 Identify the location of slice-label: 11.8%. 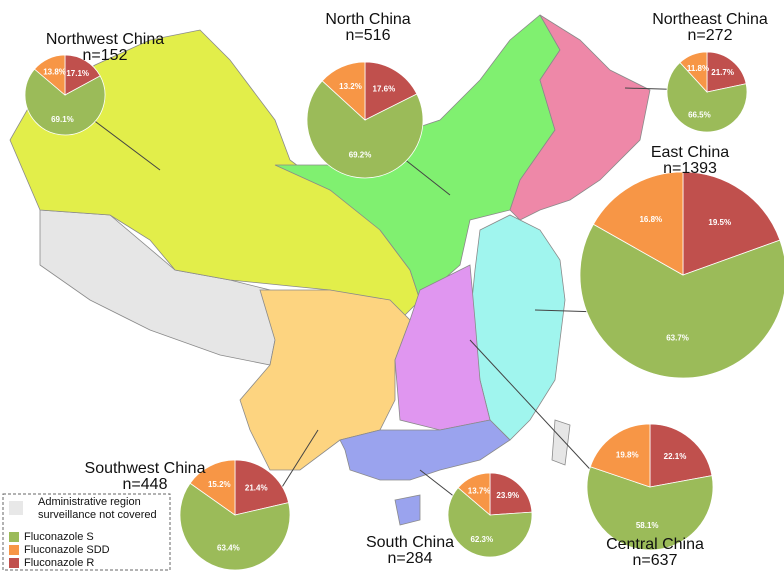
(698, 68).